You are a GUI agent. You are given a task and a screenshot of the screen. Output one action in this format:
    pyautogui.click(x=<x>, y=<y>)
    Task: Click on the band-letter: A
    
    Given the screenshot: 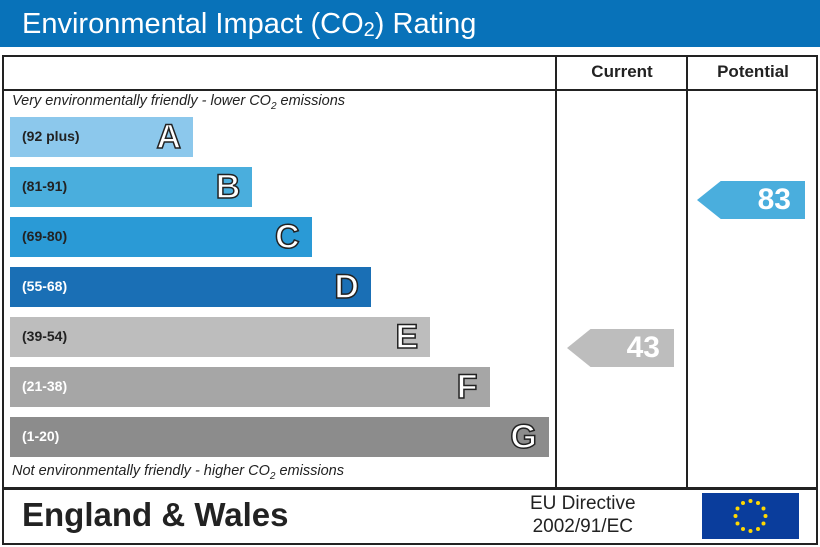 What is the action you would take?
    pyautogui.click(x=169, y=137)
    